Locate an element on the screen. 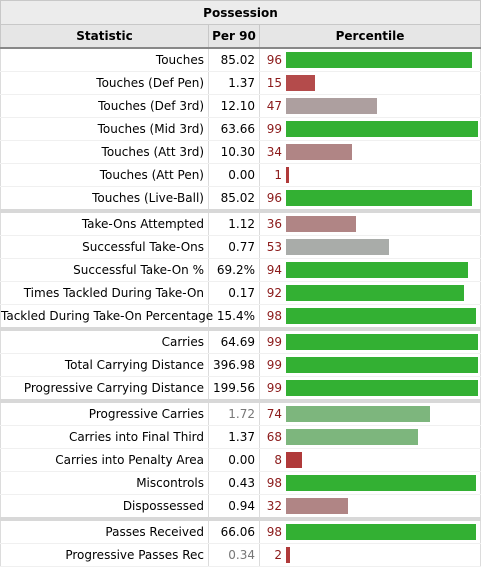 The height and width of the screenshot is (567, 483). percentile-cell: 15 is located at coordinates (370, 83).